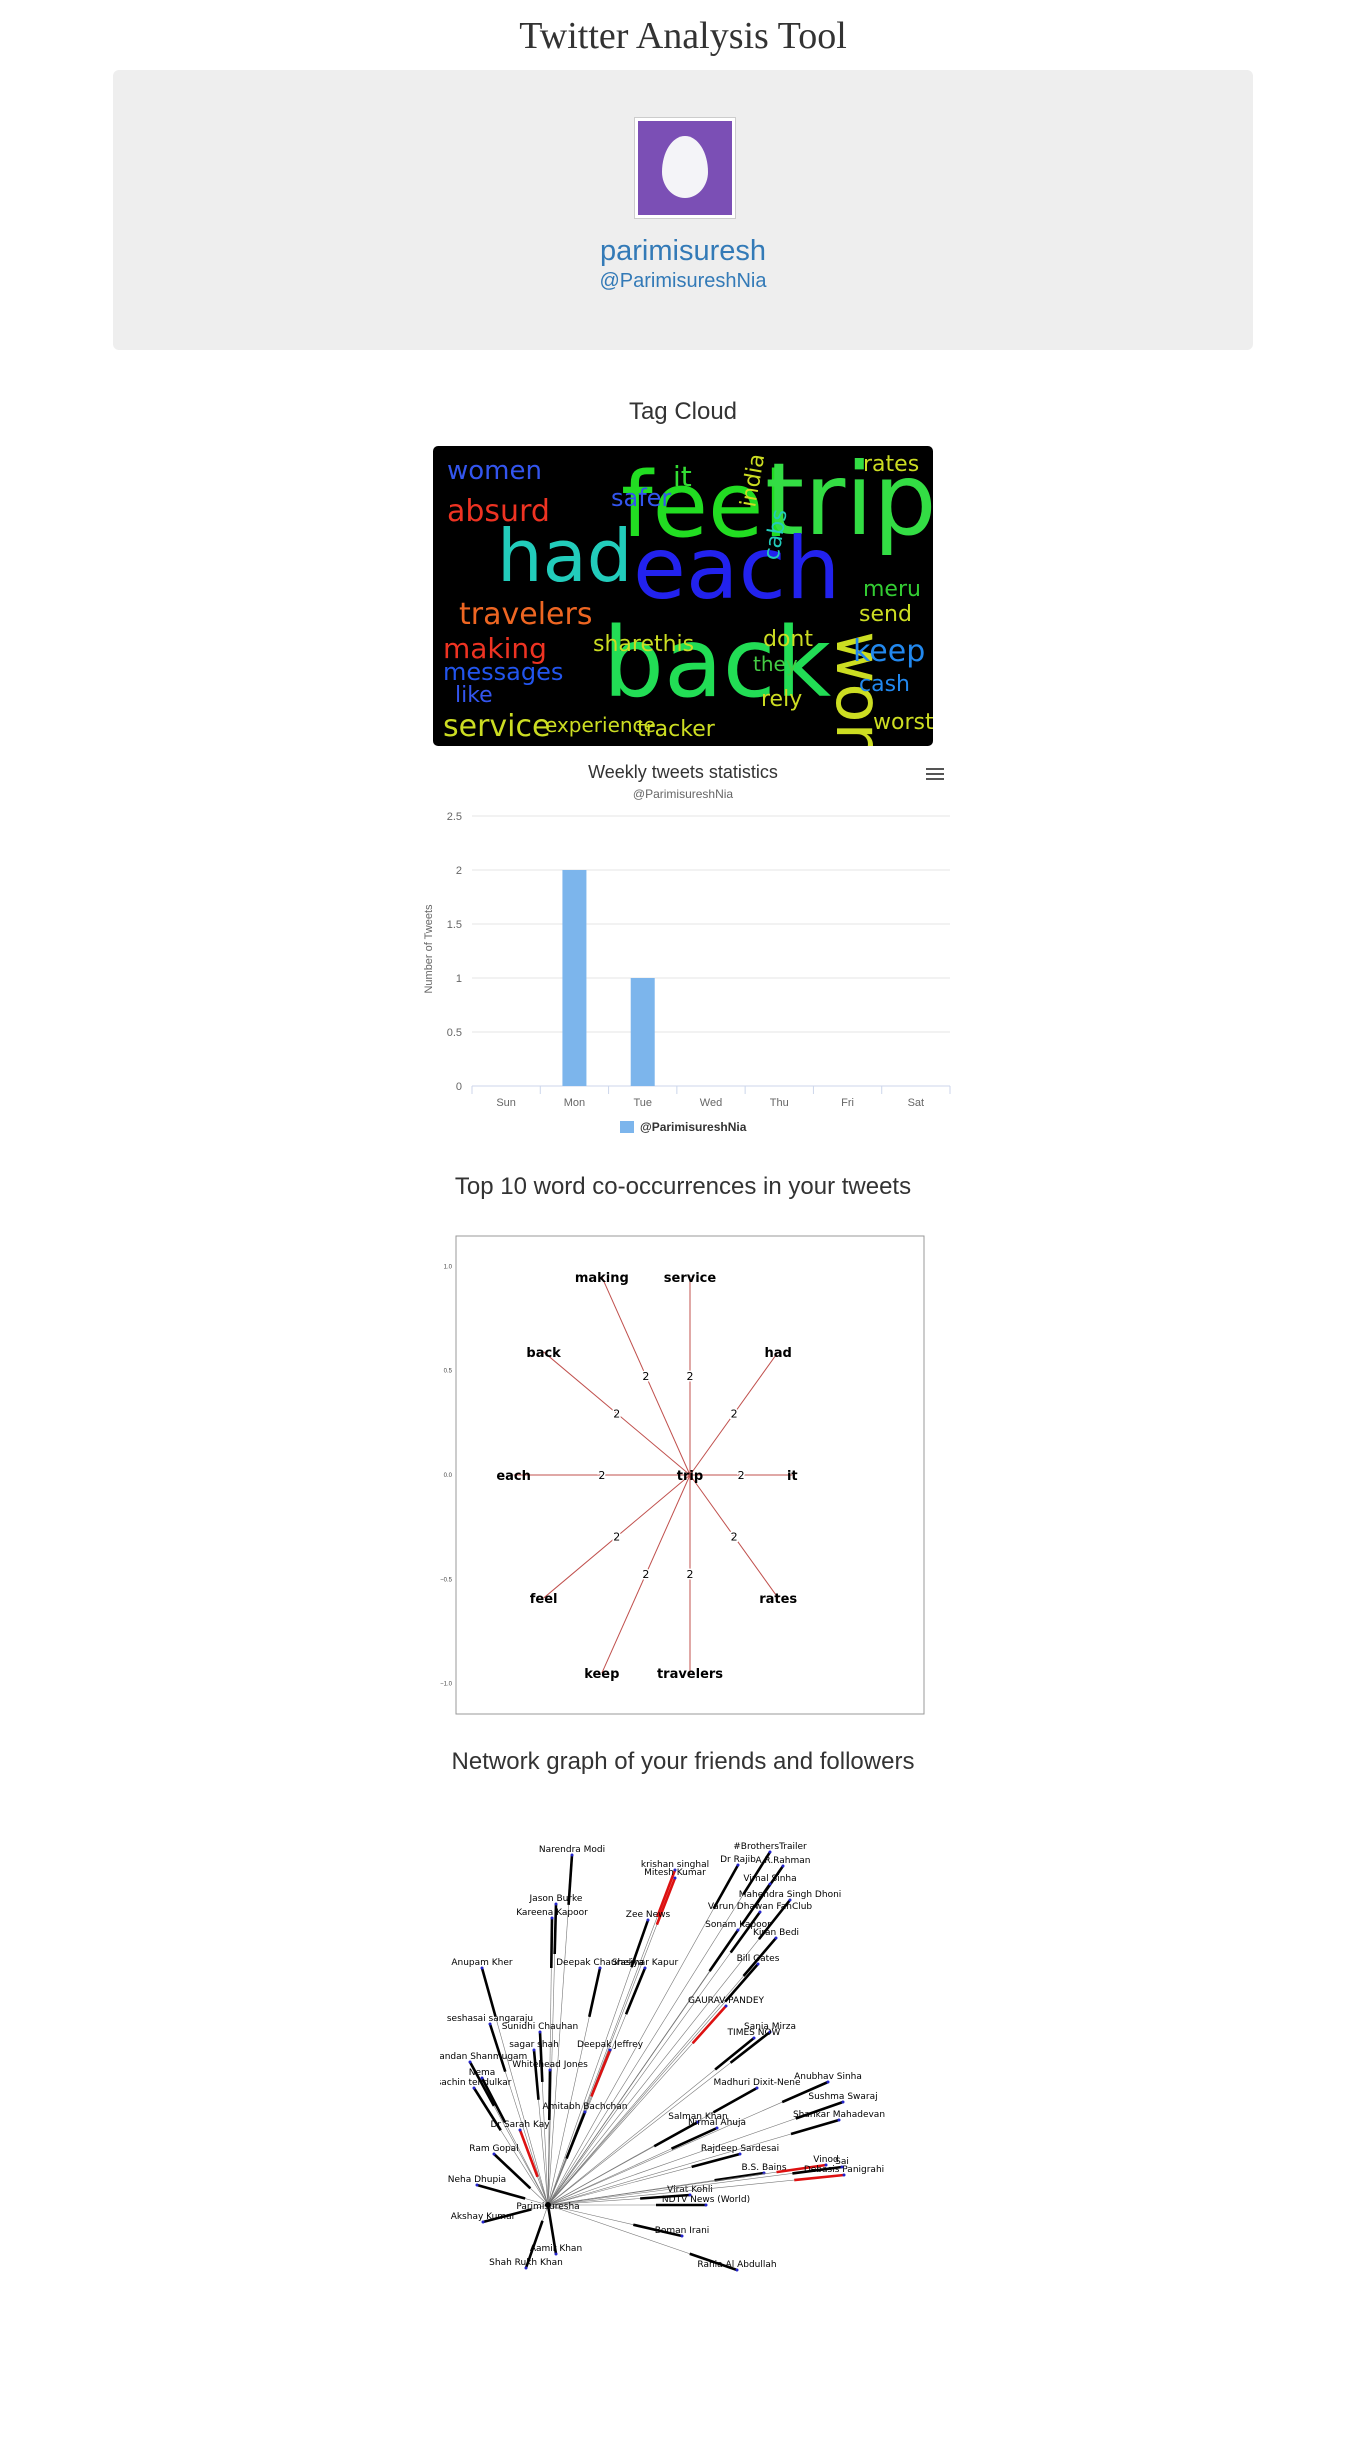 Image resolution: width=1366 pixels, height=2458 pixels. I want to click on tag-word: dont, so click(788, 639).